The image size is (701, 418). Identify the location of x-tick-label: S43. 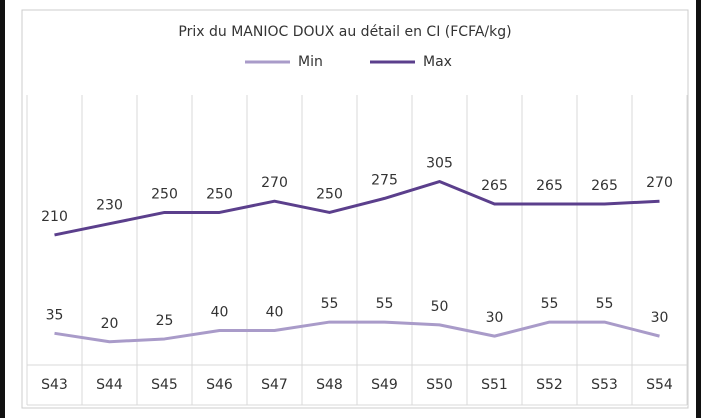
(54, 385).